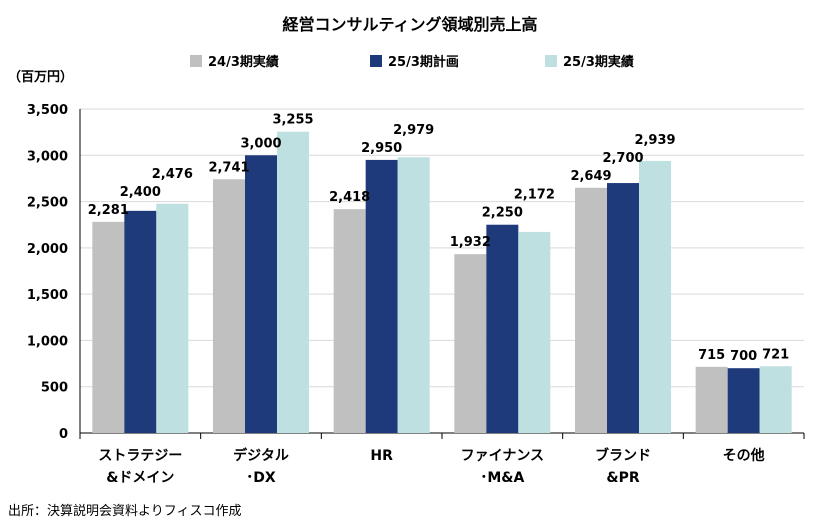  I want to click on data-label-3-5: 2,939, so click(654, 140).